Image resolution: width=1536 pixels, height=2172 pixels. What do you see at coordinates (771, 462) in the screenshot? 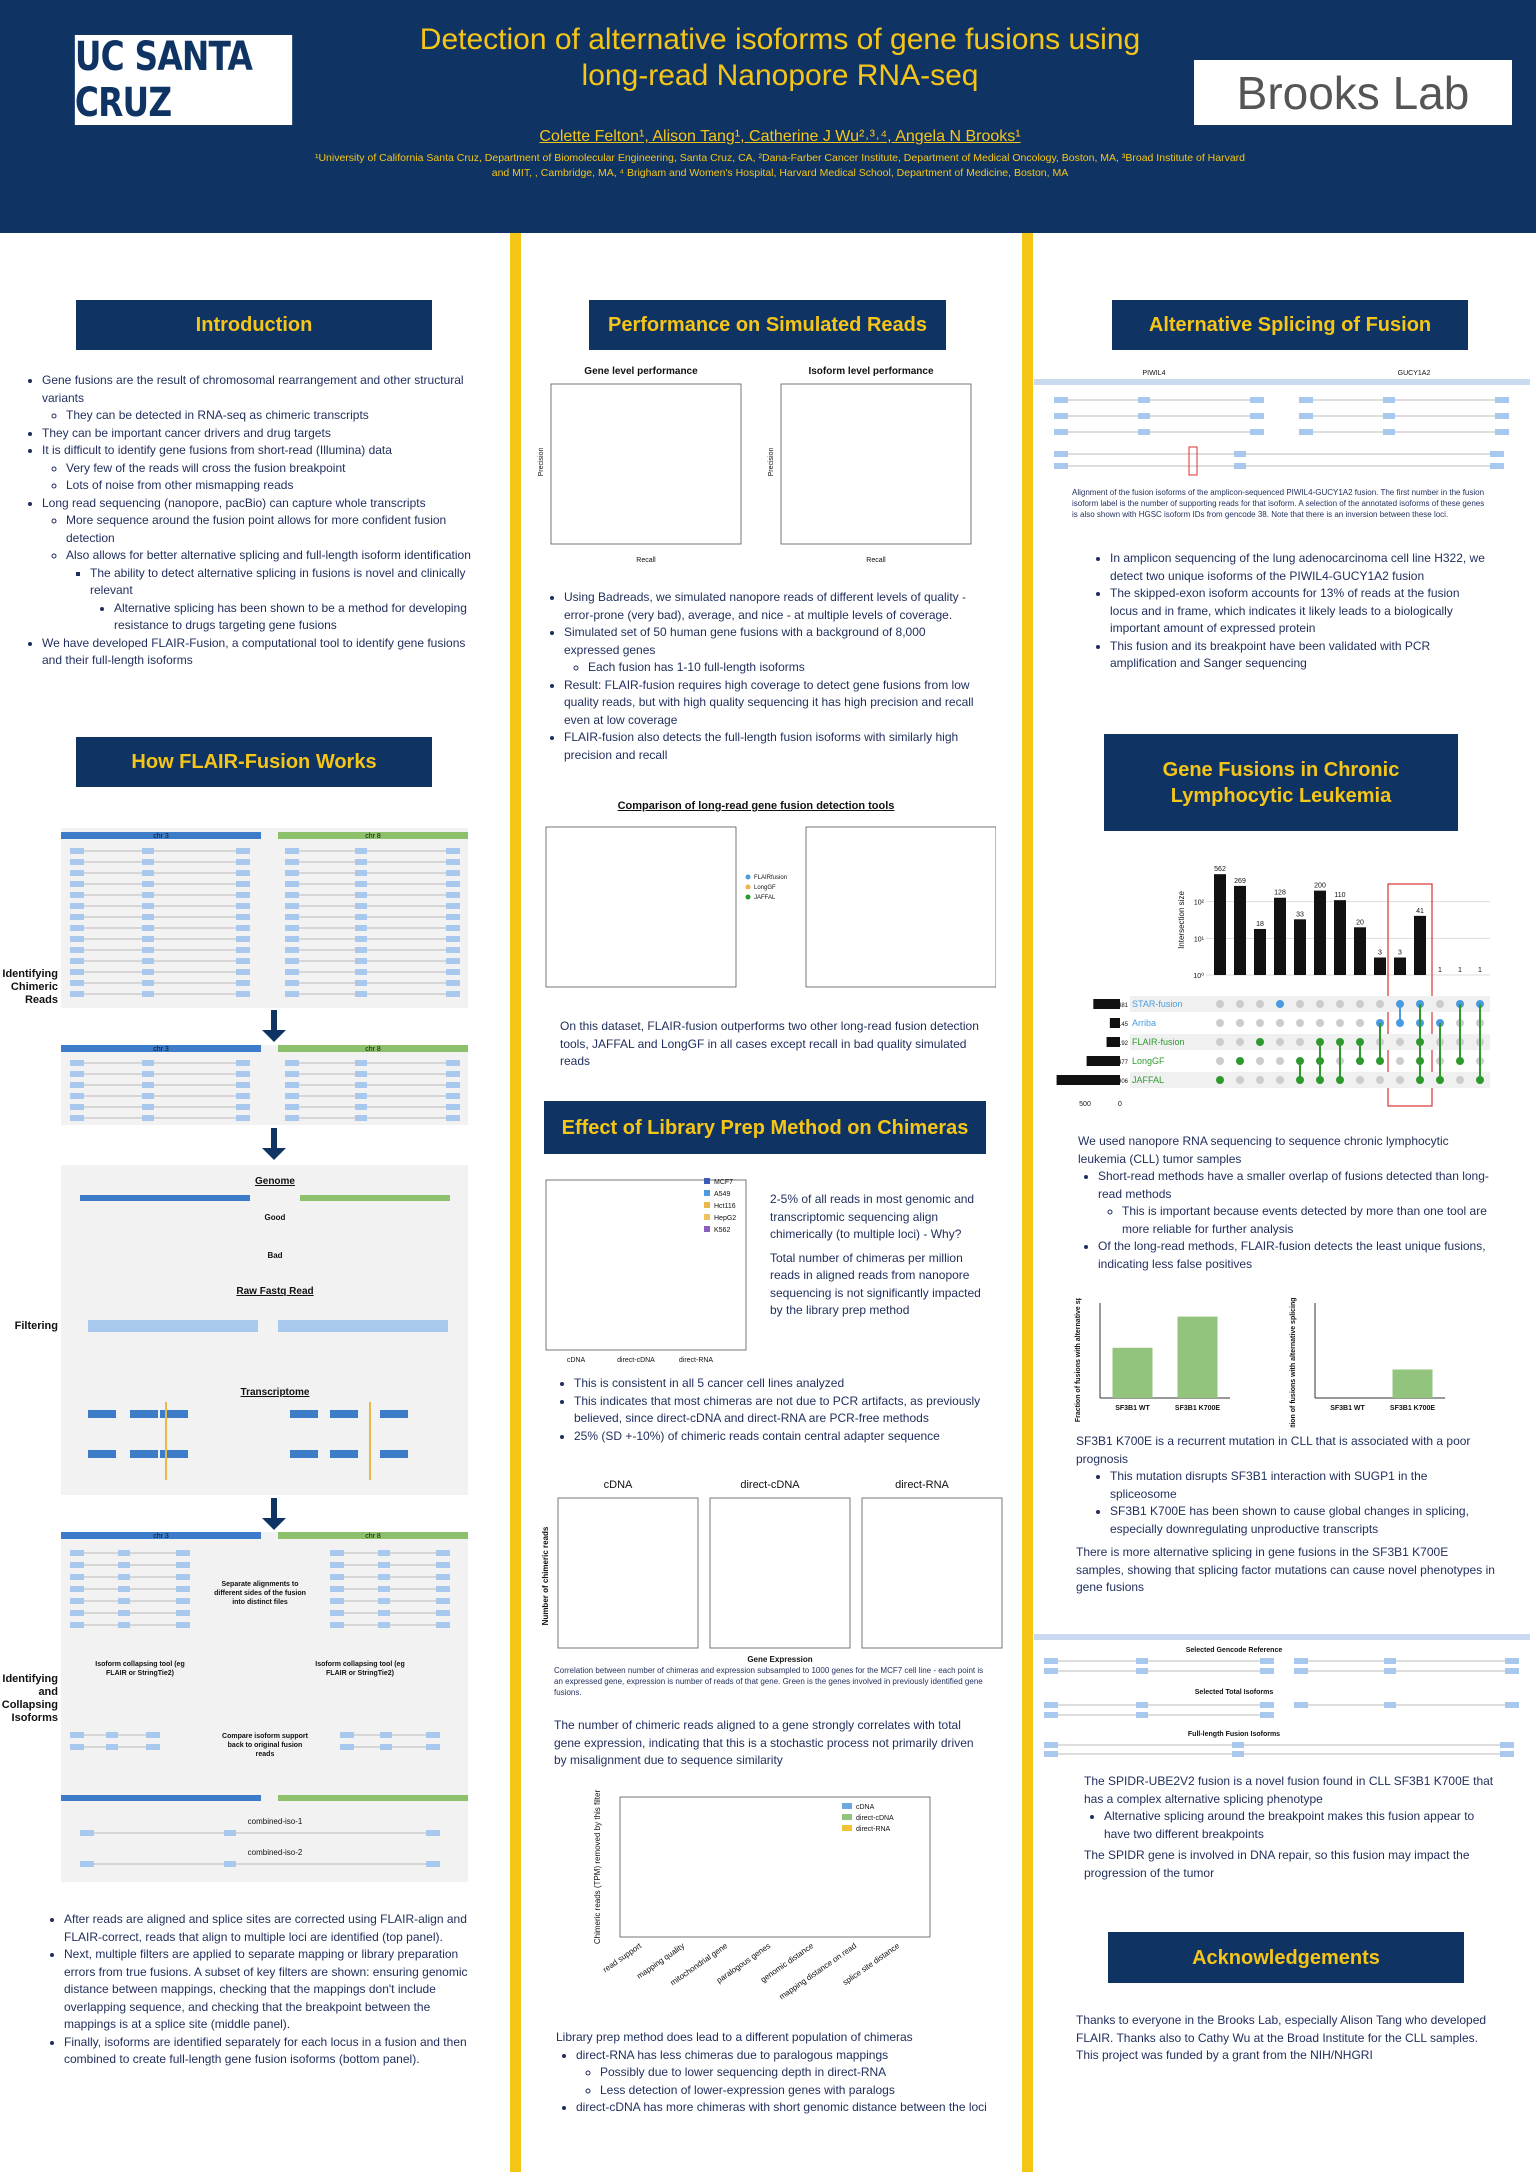
I see `label: Precision` at bounding box center [771, 462].